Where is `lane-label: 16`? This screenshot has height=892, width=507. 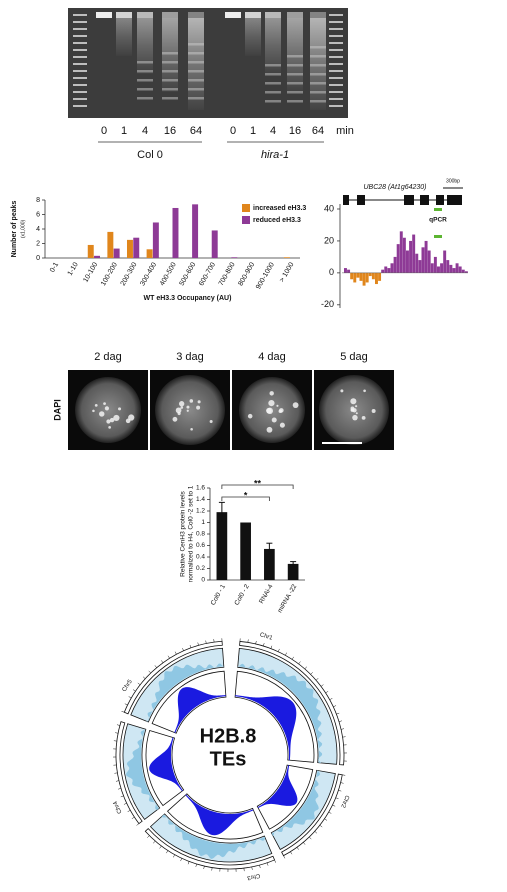
lane-label: 16 is located at coordinates (295, 131).